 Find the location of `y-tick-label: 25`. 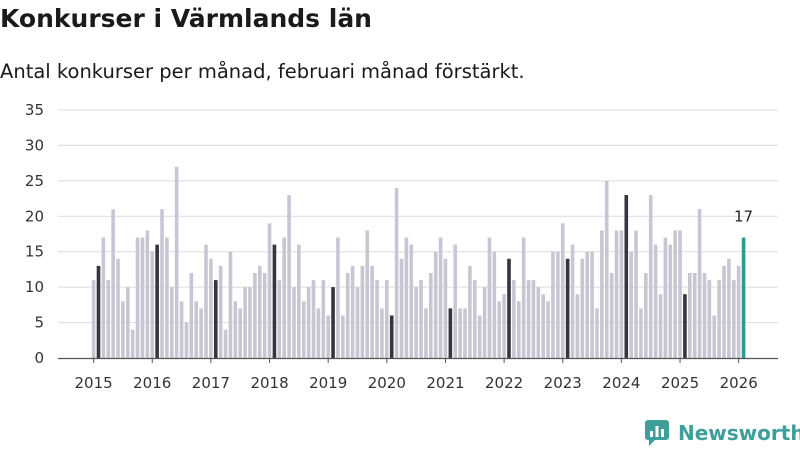

y-tick-label: 25 is located at coordinates (34, 181).